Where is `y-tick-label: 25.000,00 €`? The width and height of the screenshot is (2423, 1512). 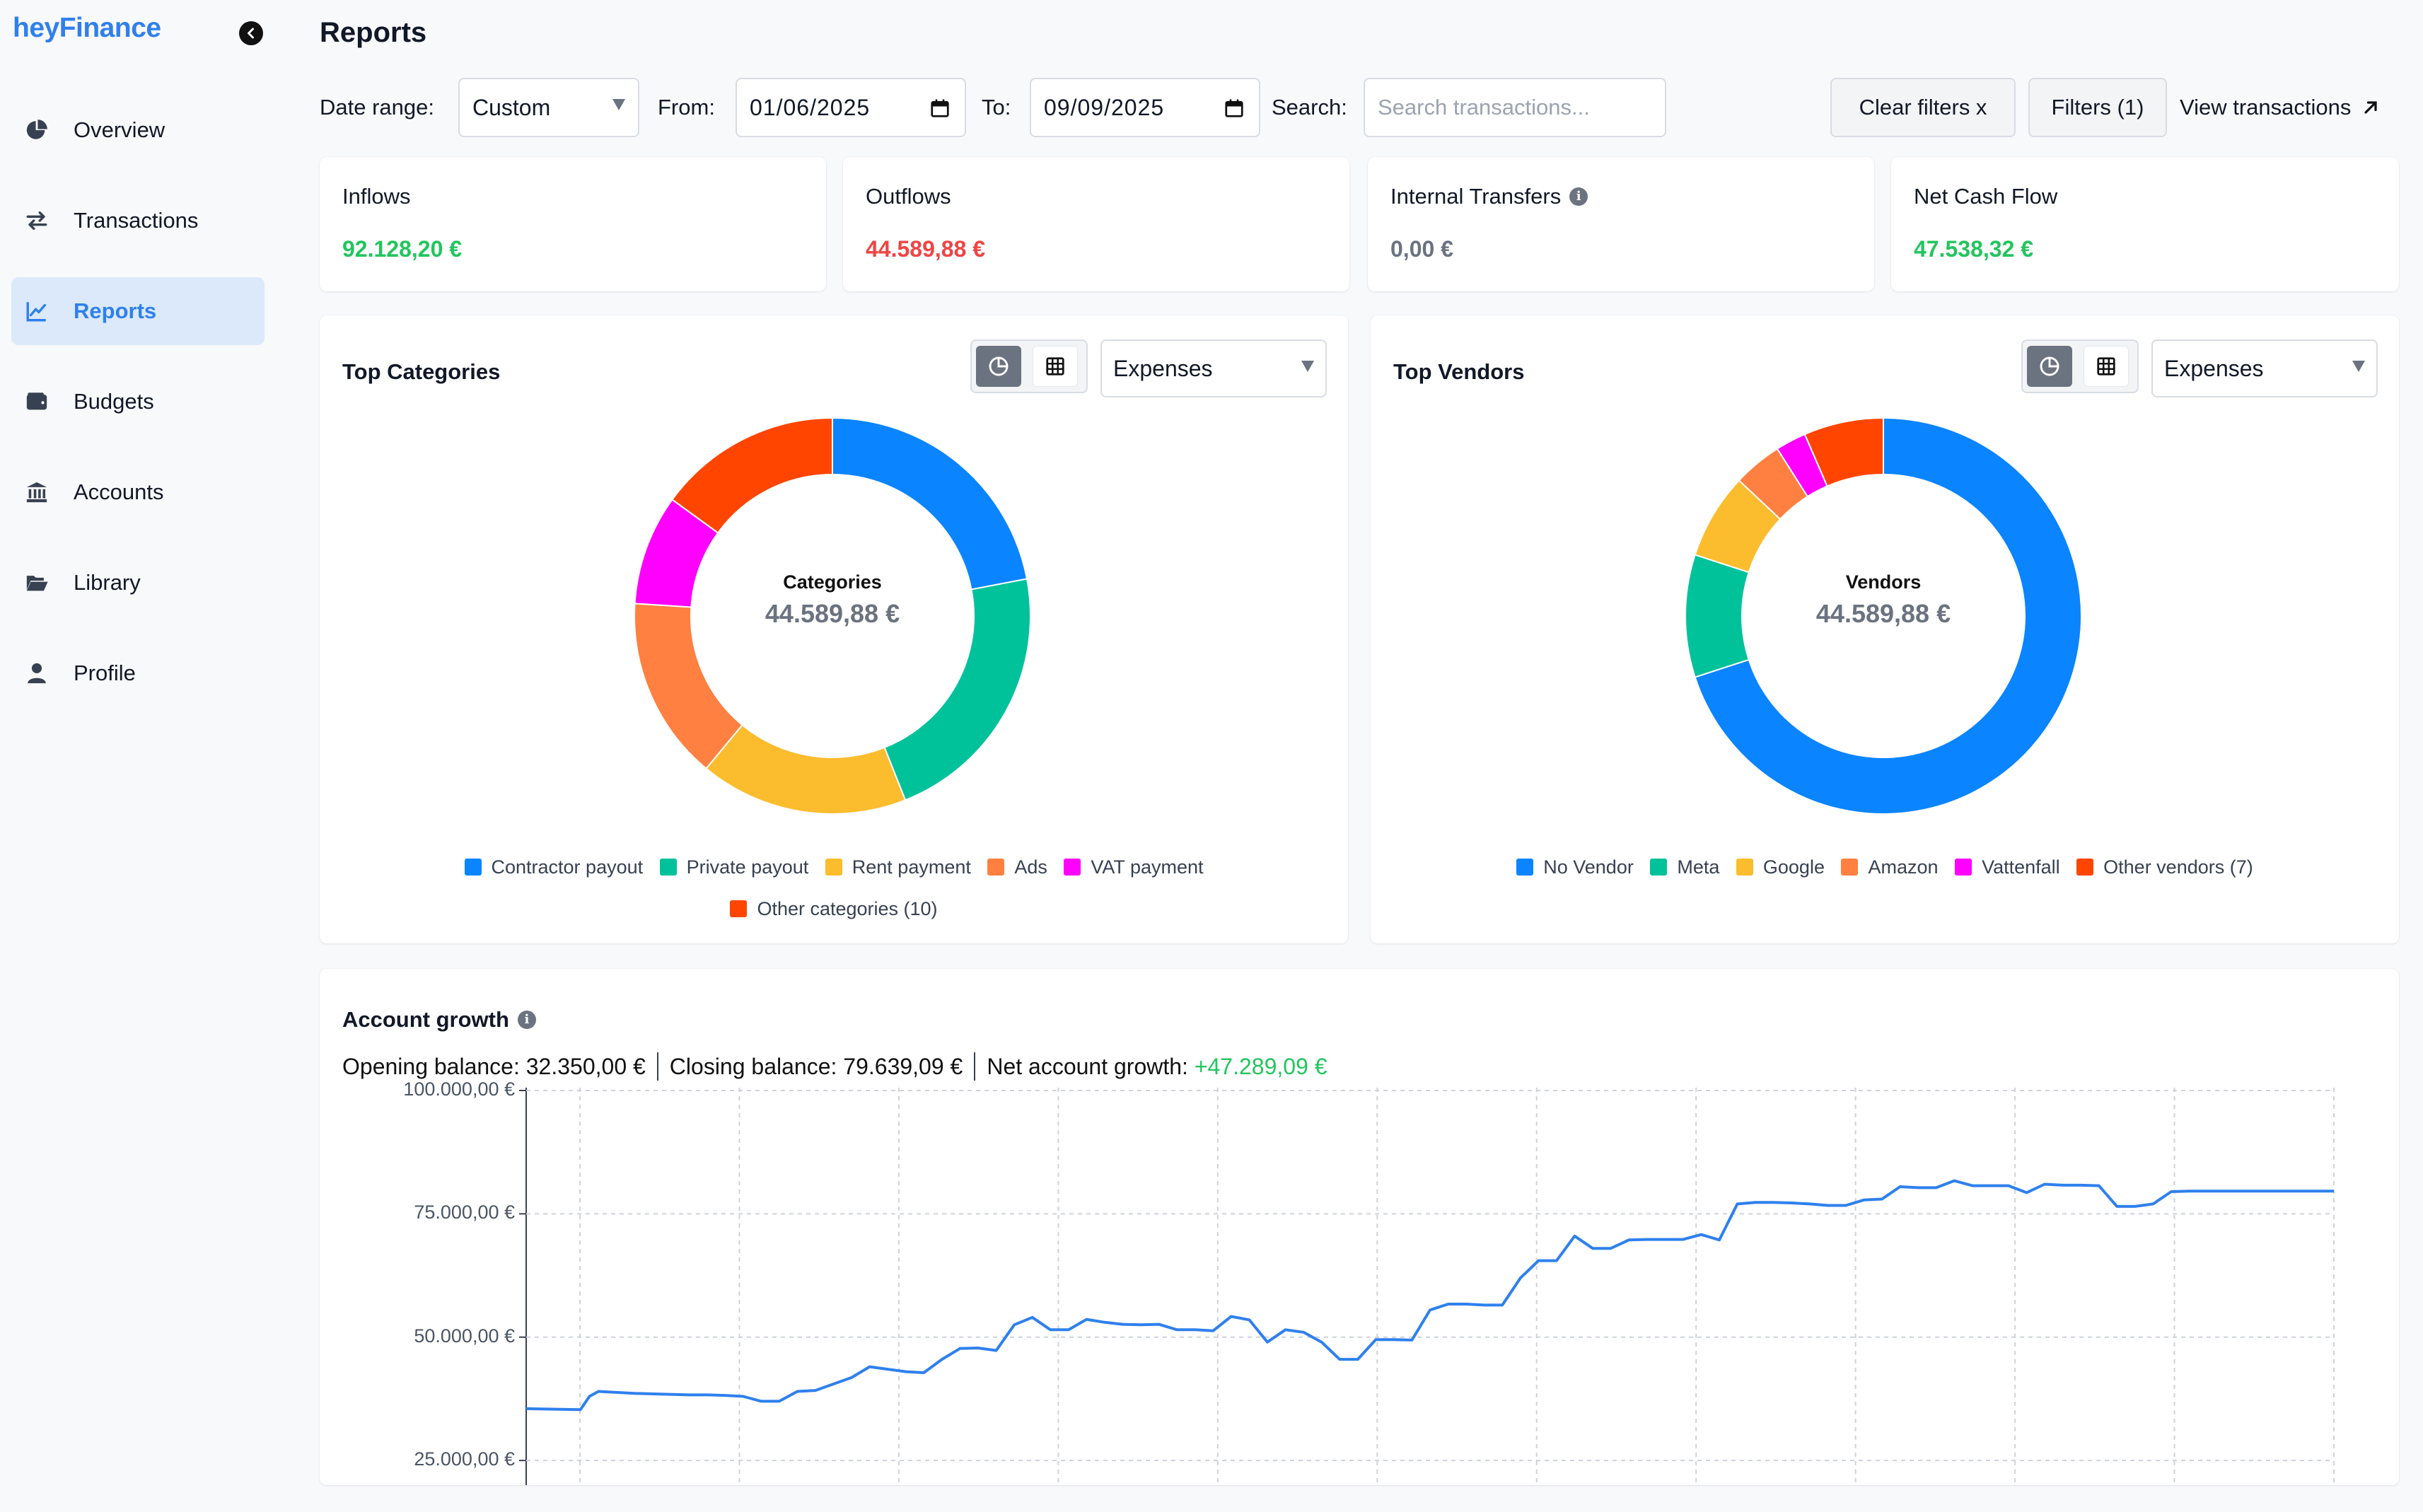
y-tick-label: 25.000,00 € is located at coordinates (465, 1459).